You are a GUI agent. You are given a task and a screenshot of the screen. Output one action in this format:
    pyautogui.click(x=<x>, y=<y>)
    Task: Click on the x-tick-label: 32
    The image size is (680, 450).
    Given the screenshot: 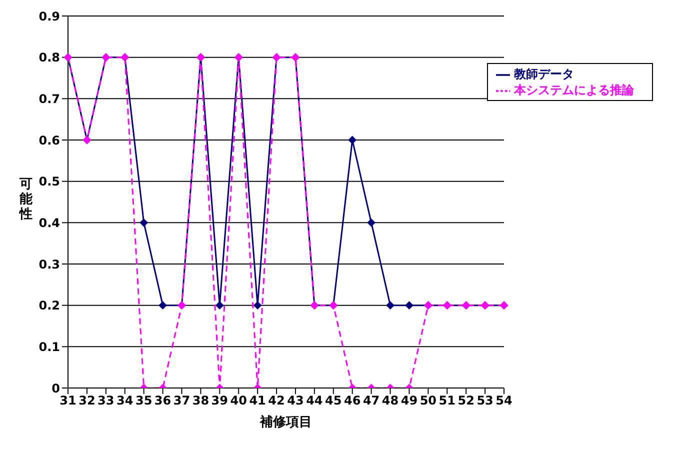 What is the action you would take?
    pyautogui.click(x=87, y=401)
    